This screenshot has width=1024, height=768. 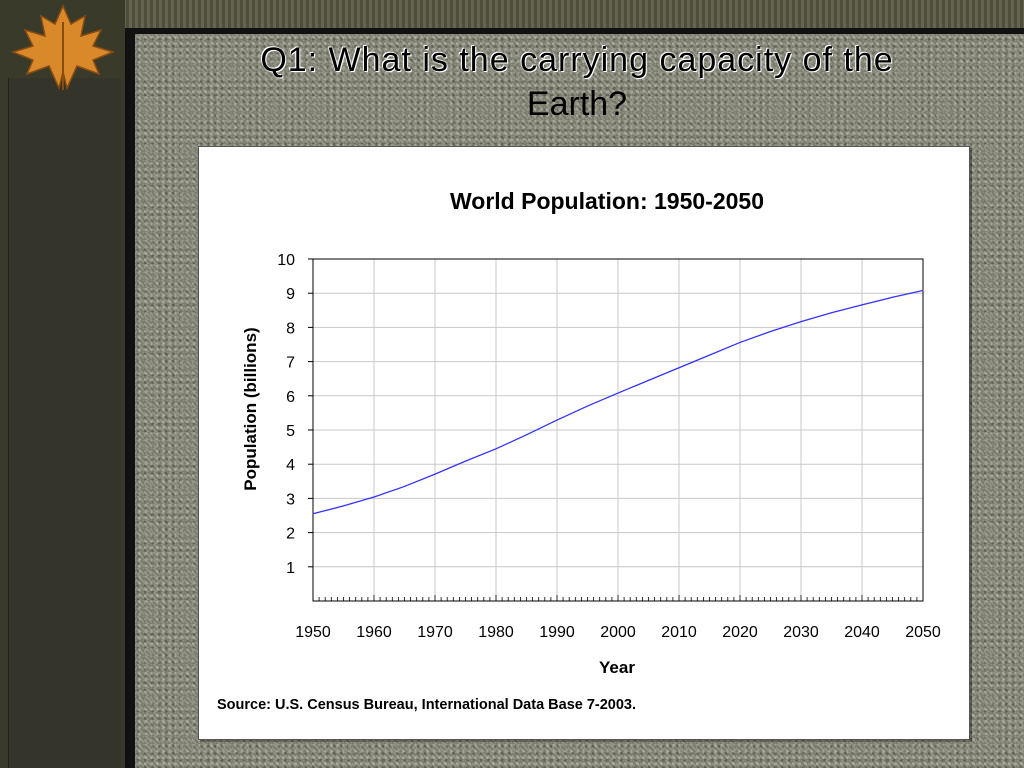 What do you see at coordinates (290, 294) in the screenshot?
I see `y-tick-label: 9` at bounding box center [290, 294].